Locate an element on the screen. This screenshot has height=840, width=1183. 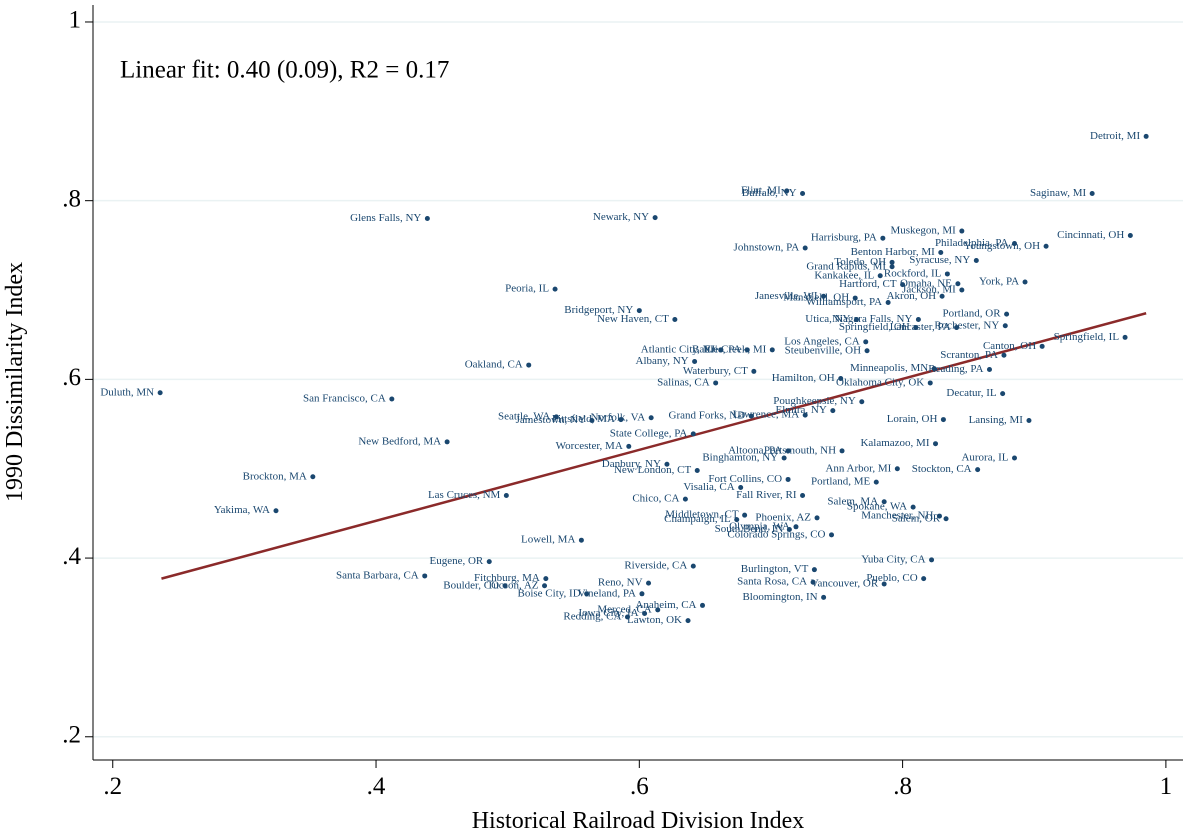
point-label: Springfield, IL is located at coordinates (1087, 337).